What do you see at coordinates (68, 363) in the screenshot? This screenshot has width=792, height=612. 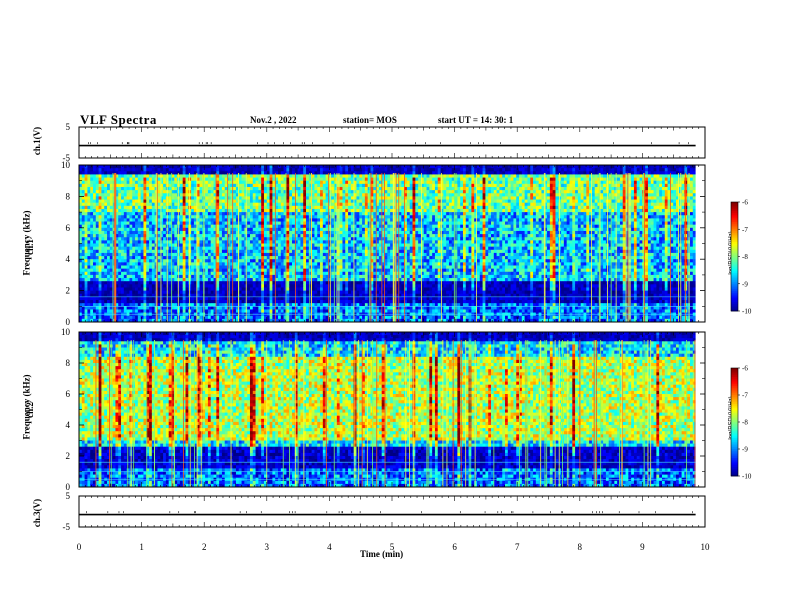 I see `ch2-spectrogram-ytick-label: 8` at bounding box center [68, 363].